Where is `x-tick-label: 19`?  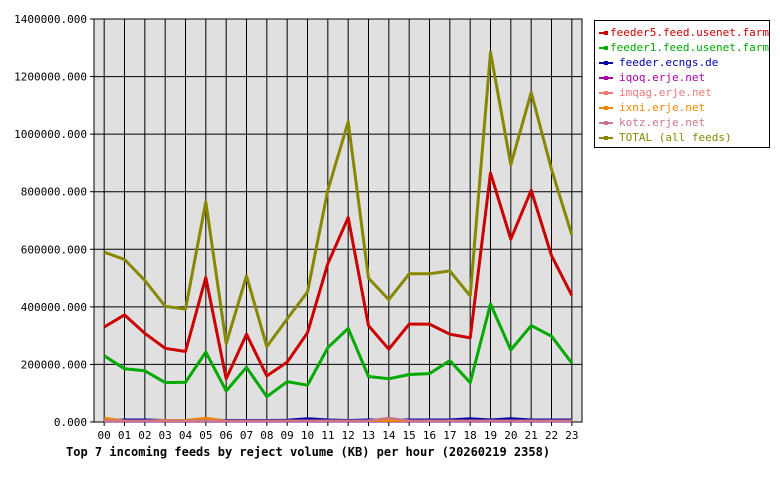
x-tick-label: 19 is located at coordinates (490, 435).